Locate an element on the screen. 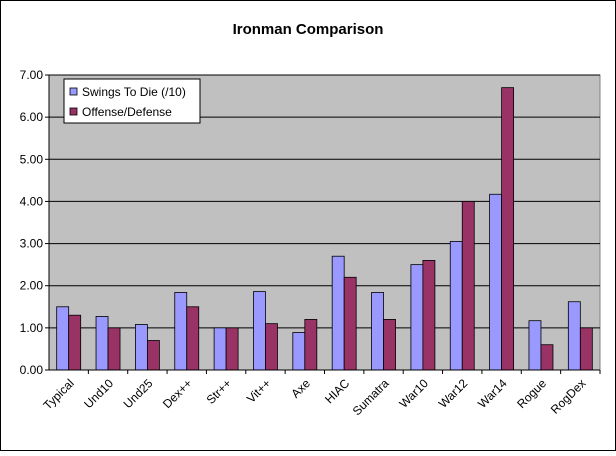 The image size is (616, 456). y-tick-label: 7.00 is located at coordinates (32, 75).